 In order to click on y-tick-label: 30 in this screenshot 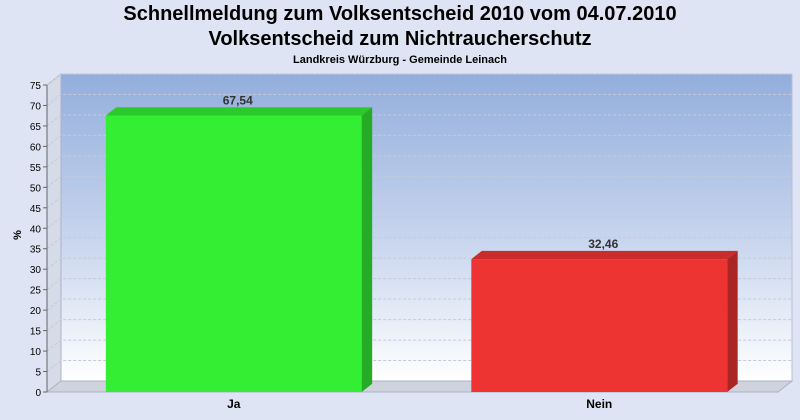, I will do `click(36, 270)`.